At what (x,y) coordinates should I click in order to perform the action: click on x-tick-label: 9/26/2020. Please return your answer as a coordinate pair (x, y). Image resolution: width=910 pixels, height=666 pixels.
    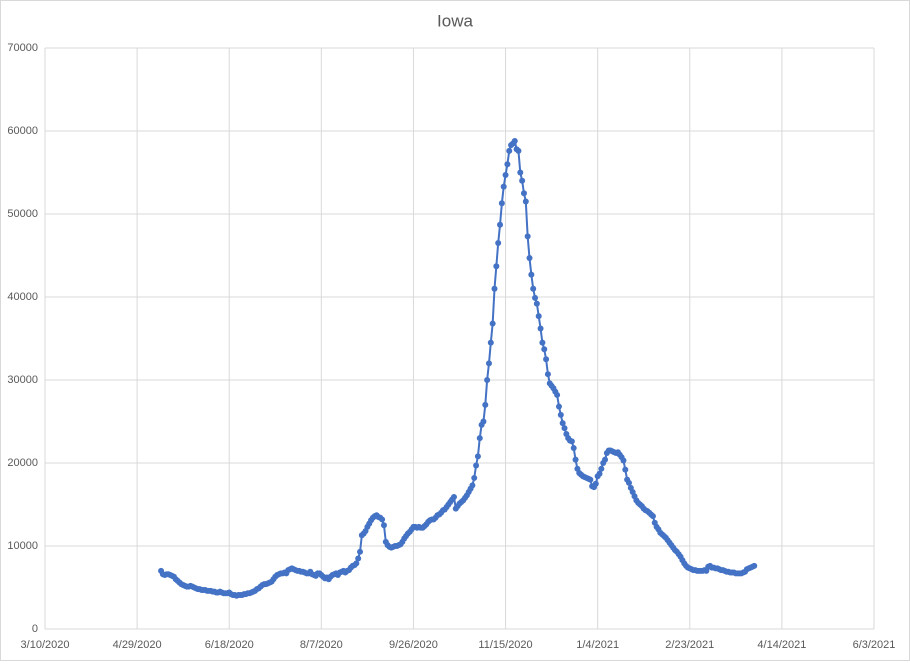
    Looking at the image, I should click on (413, 645).